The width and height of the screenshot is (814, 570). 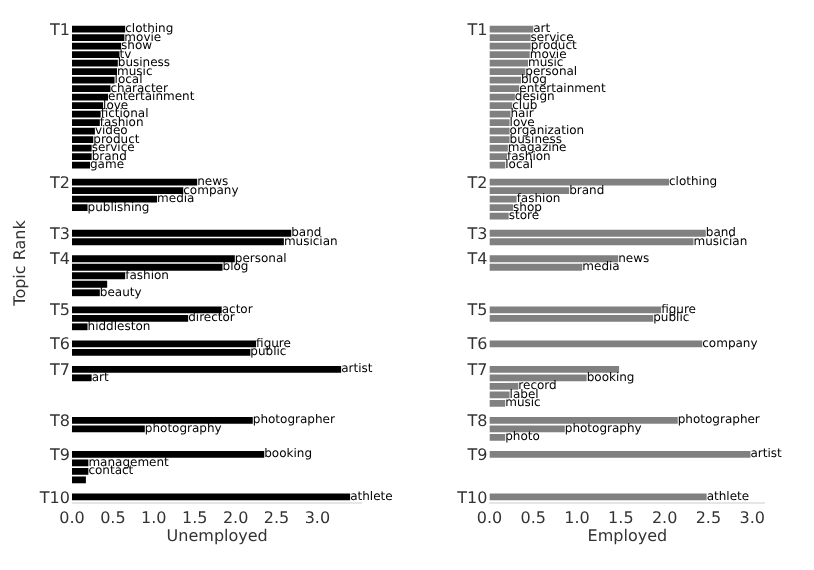 I want to click on x-axis-title: Unemployed, so click(x=217, y=536).